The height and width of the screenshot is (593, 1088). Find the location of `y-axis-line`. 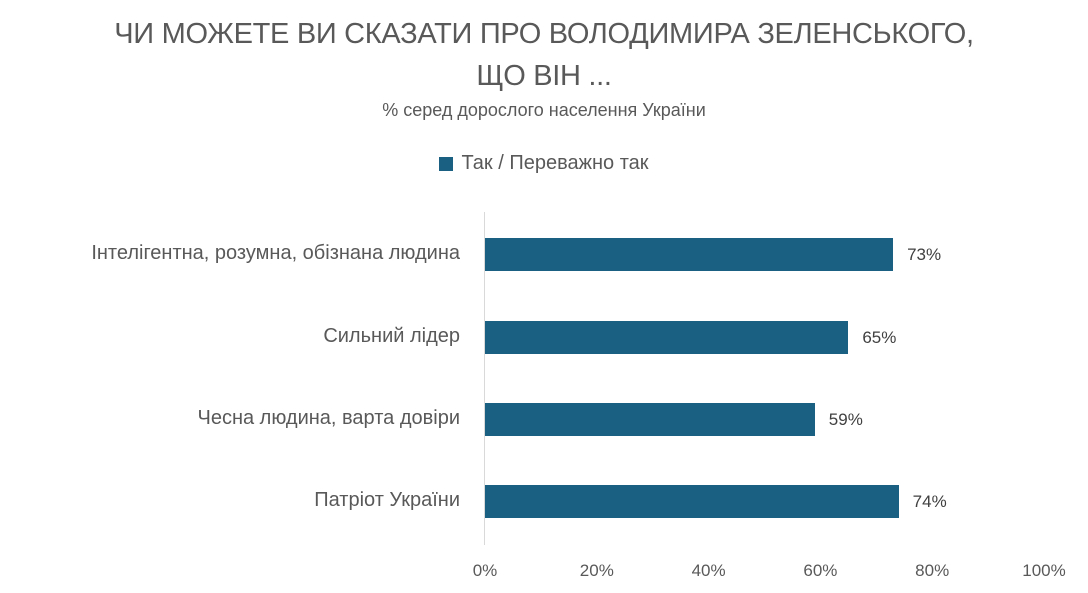

y-axis-line is located at coordinates (484, 378).